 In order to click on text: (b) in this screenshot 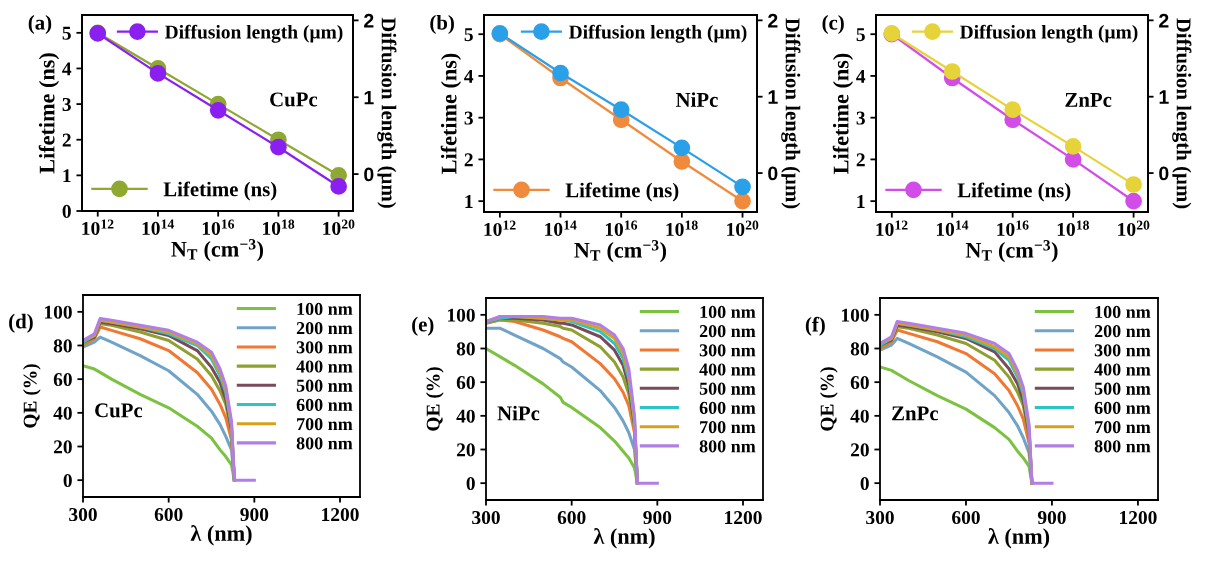, I will do `click(442, 24)`.